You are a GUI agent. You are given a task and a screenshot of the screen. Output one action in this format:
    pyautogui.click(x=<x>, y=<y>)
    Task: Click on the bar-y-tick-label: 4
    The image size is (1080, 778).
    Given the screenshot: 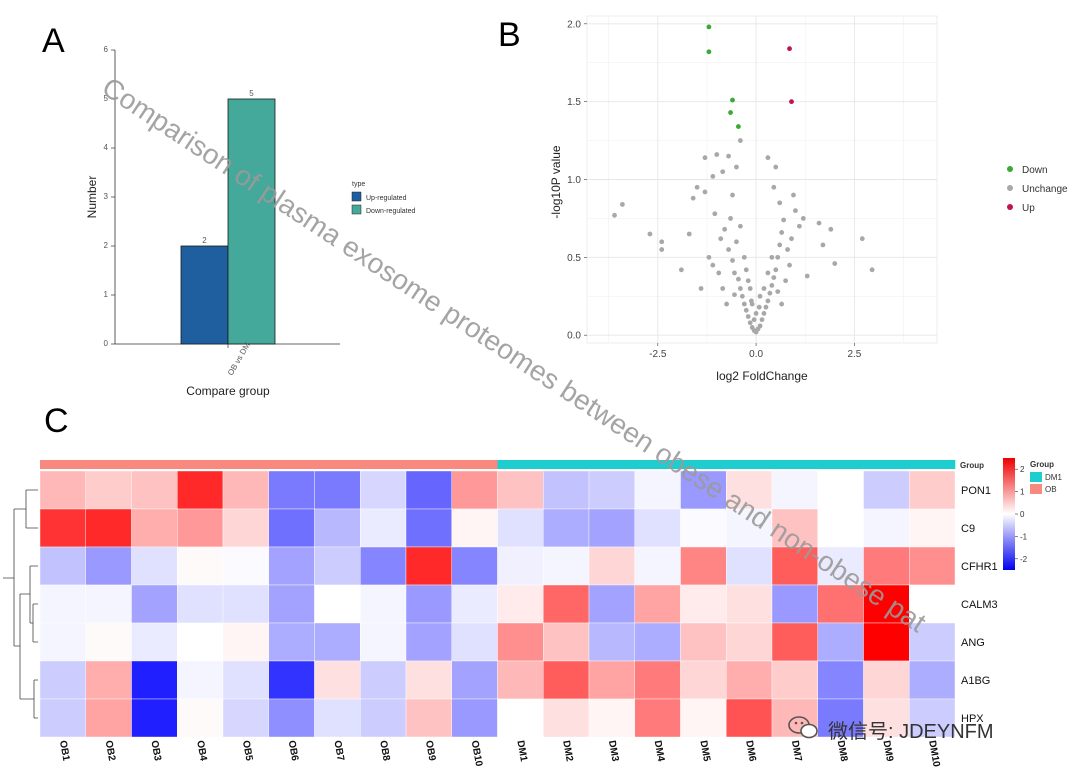 What is the action you would take?
    pyautogui.click(x=106, y=147)
    